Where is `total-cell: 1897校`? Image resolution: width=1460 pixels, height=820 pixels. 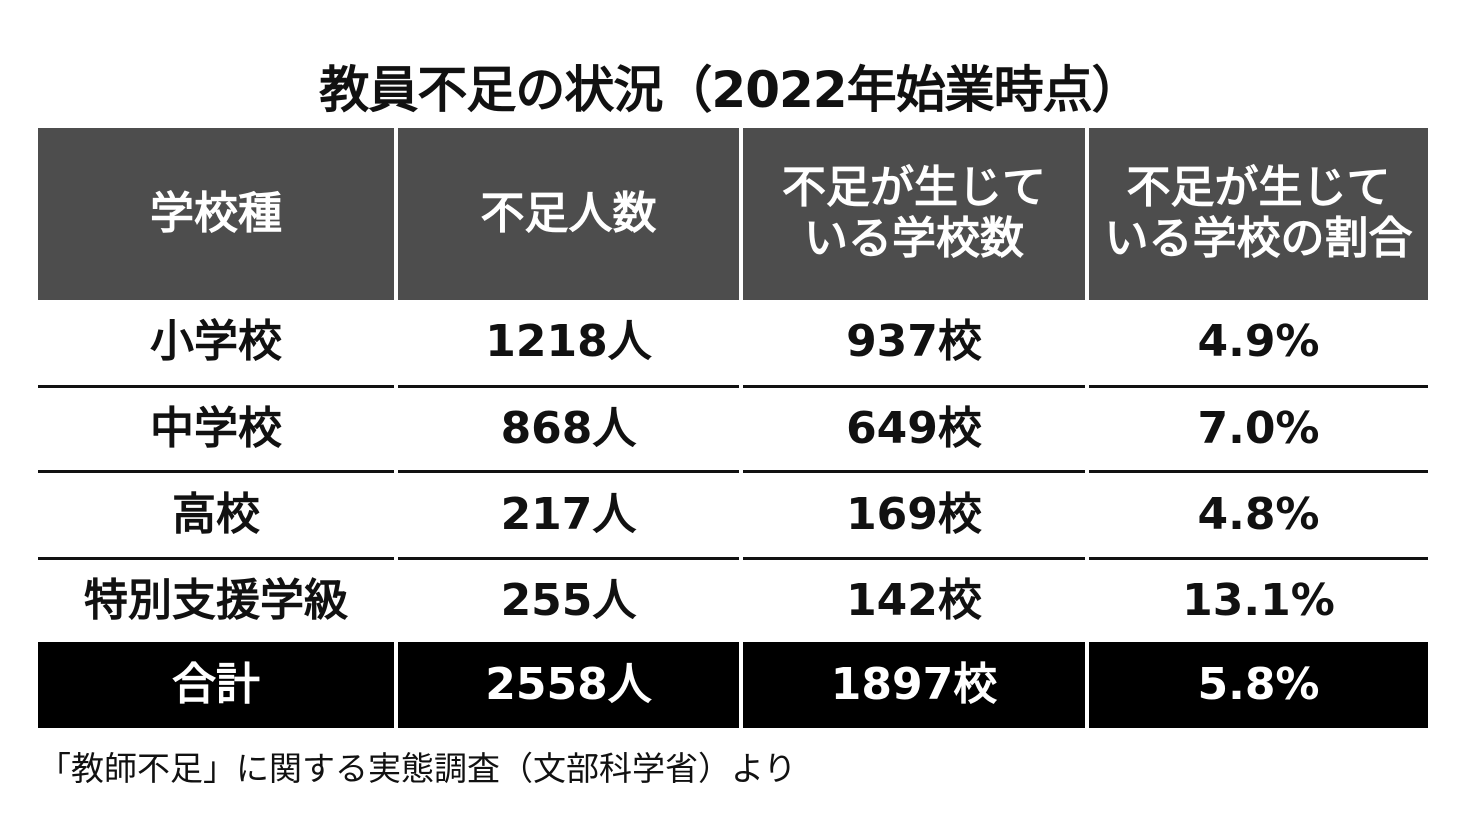
total-cell: 1897校 is located at coordinates (914, 685).